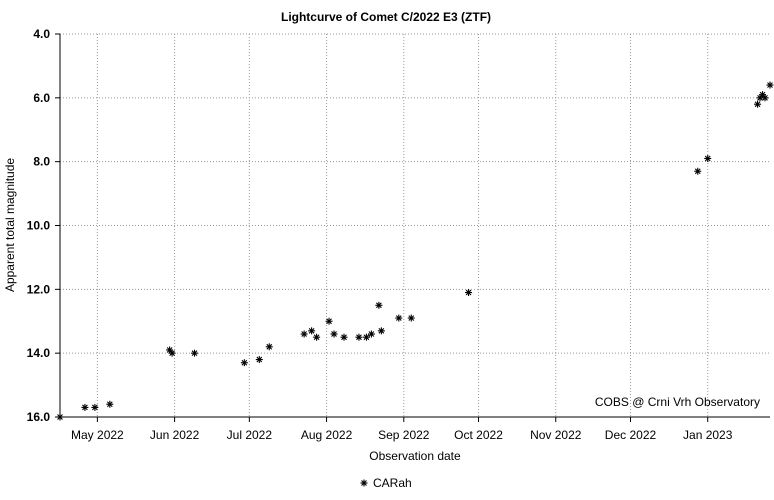 The width and height of the screenshot is (774, 500). What do you see at coordinates (10, 225) in the screenshot?
I see `y-axis-title: Apparent total magnitude` at bounding box center [10, 225].